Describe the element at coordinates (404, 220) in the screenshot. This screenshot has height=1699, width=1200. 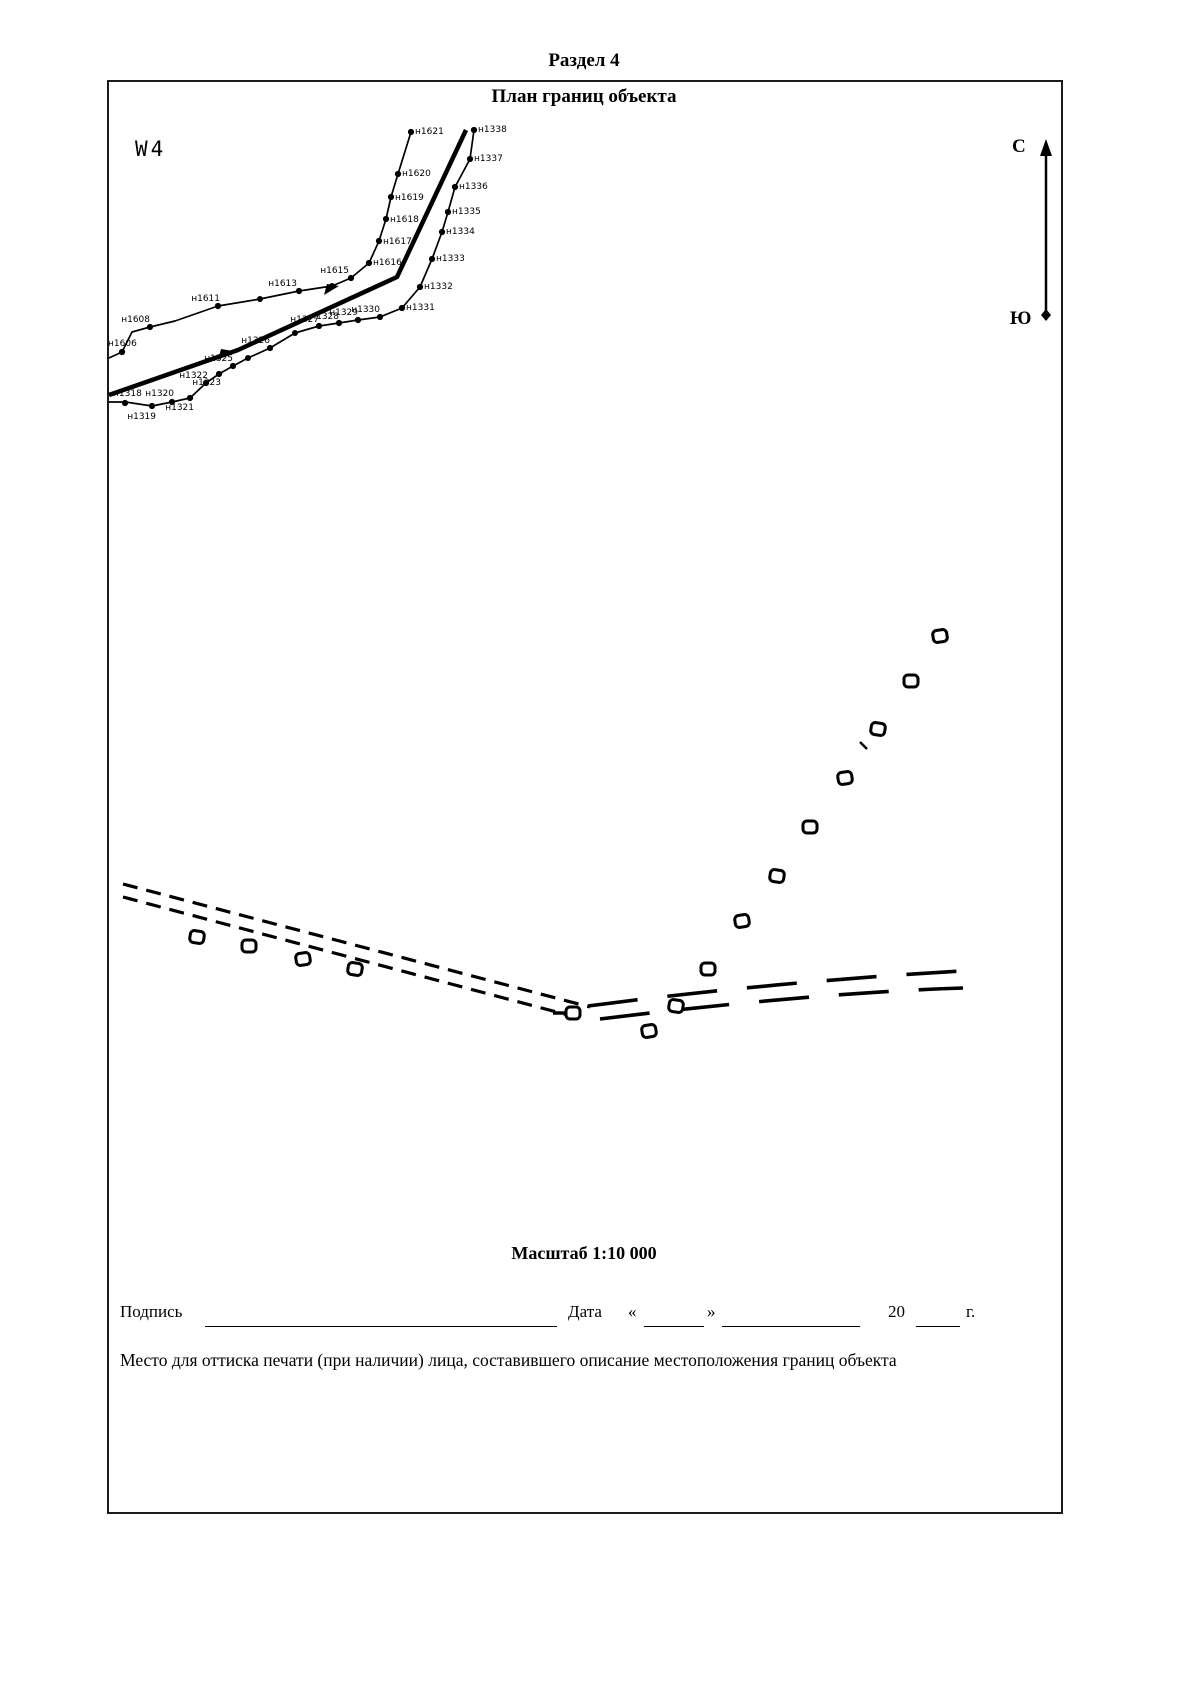
I see `boundary-point-label: н1618` at that location.